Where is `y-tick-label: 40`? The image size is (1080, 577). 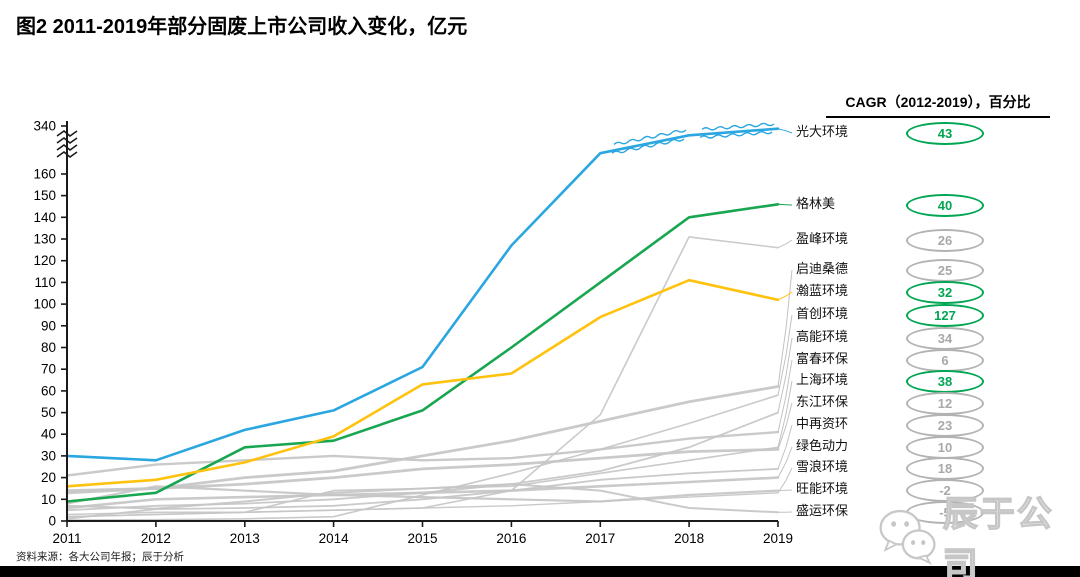 y-tick-label: 40 is located at coordinates (48, 434).